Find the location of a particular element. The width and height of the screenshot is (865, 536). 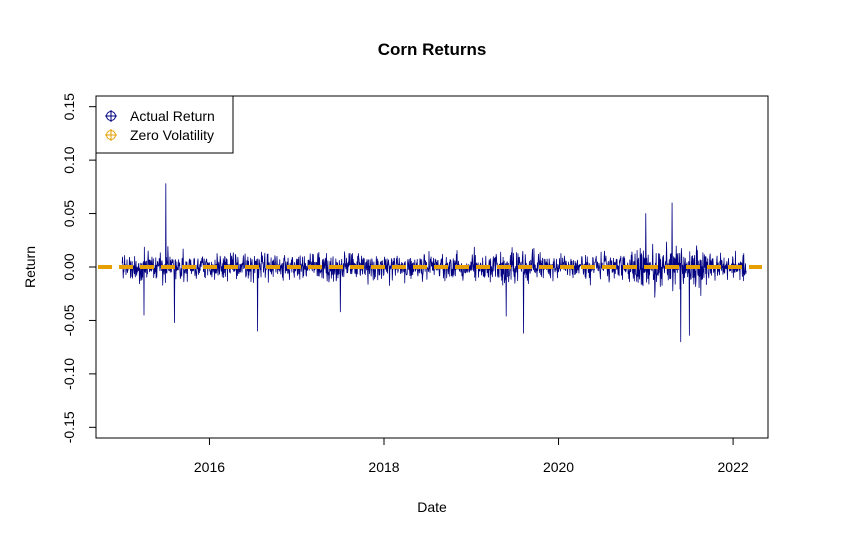

y-tick-label: 0.05 is located at coordinates (69, 213).